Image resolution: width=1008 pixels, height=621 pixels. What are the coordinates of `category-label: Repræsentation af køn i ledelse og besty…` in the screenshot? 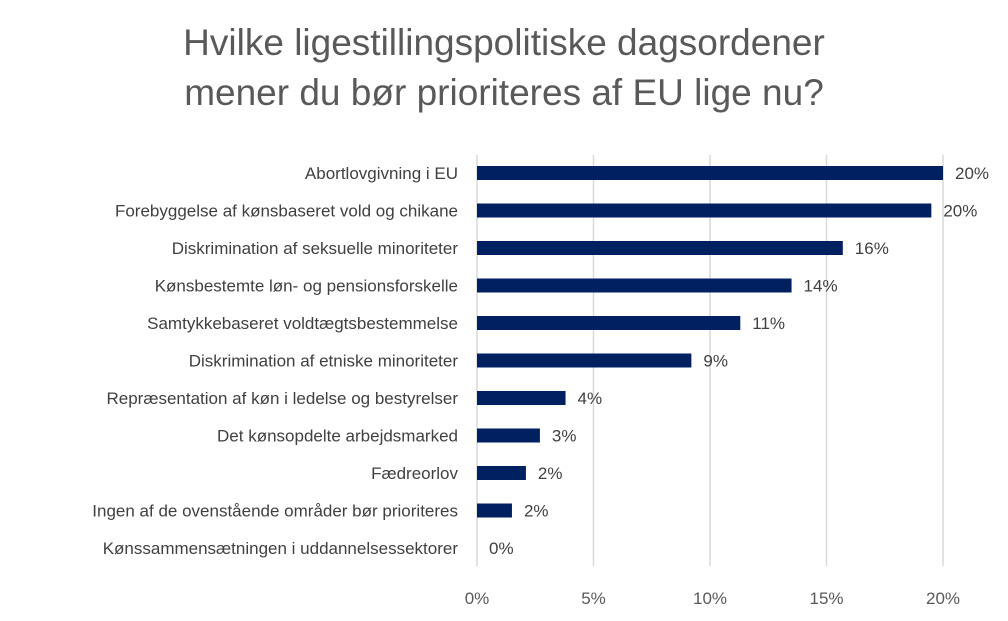 It's located at (282, 398).